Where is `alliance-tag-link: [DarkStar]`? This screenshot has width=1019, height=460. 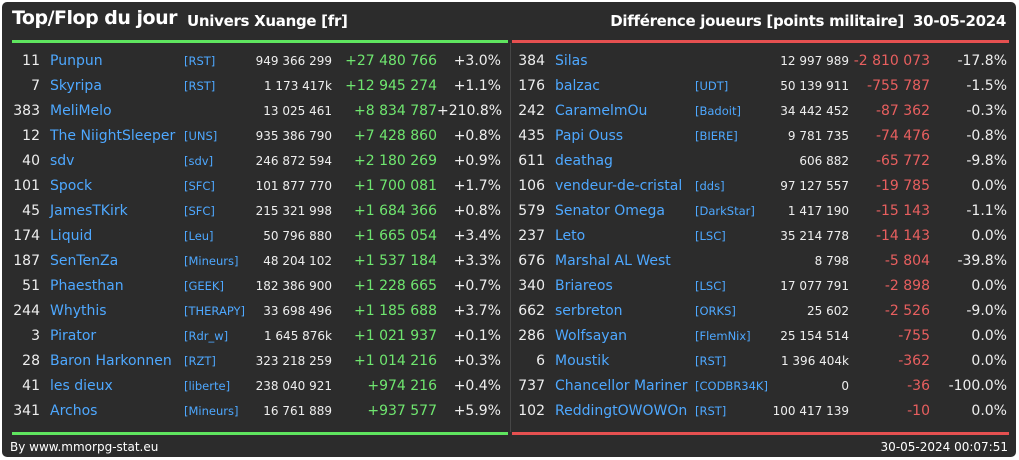 alliance-tag-link: [DarkStar] is located at coordinates (725, 211).